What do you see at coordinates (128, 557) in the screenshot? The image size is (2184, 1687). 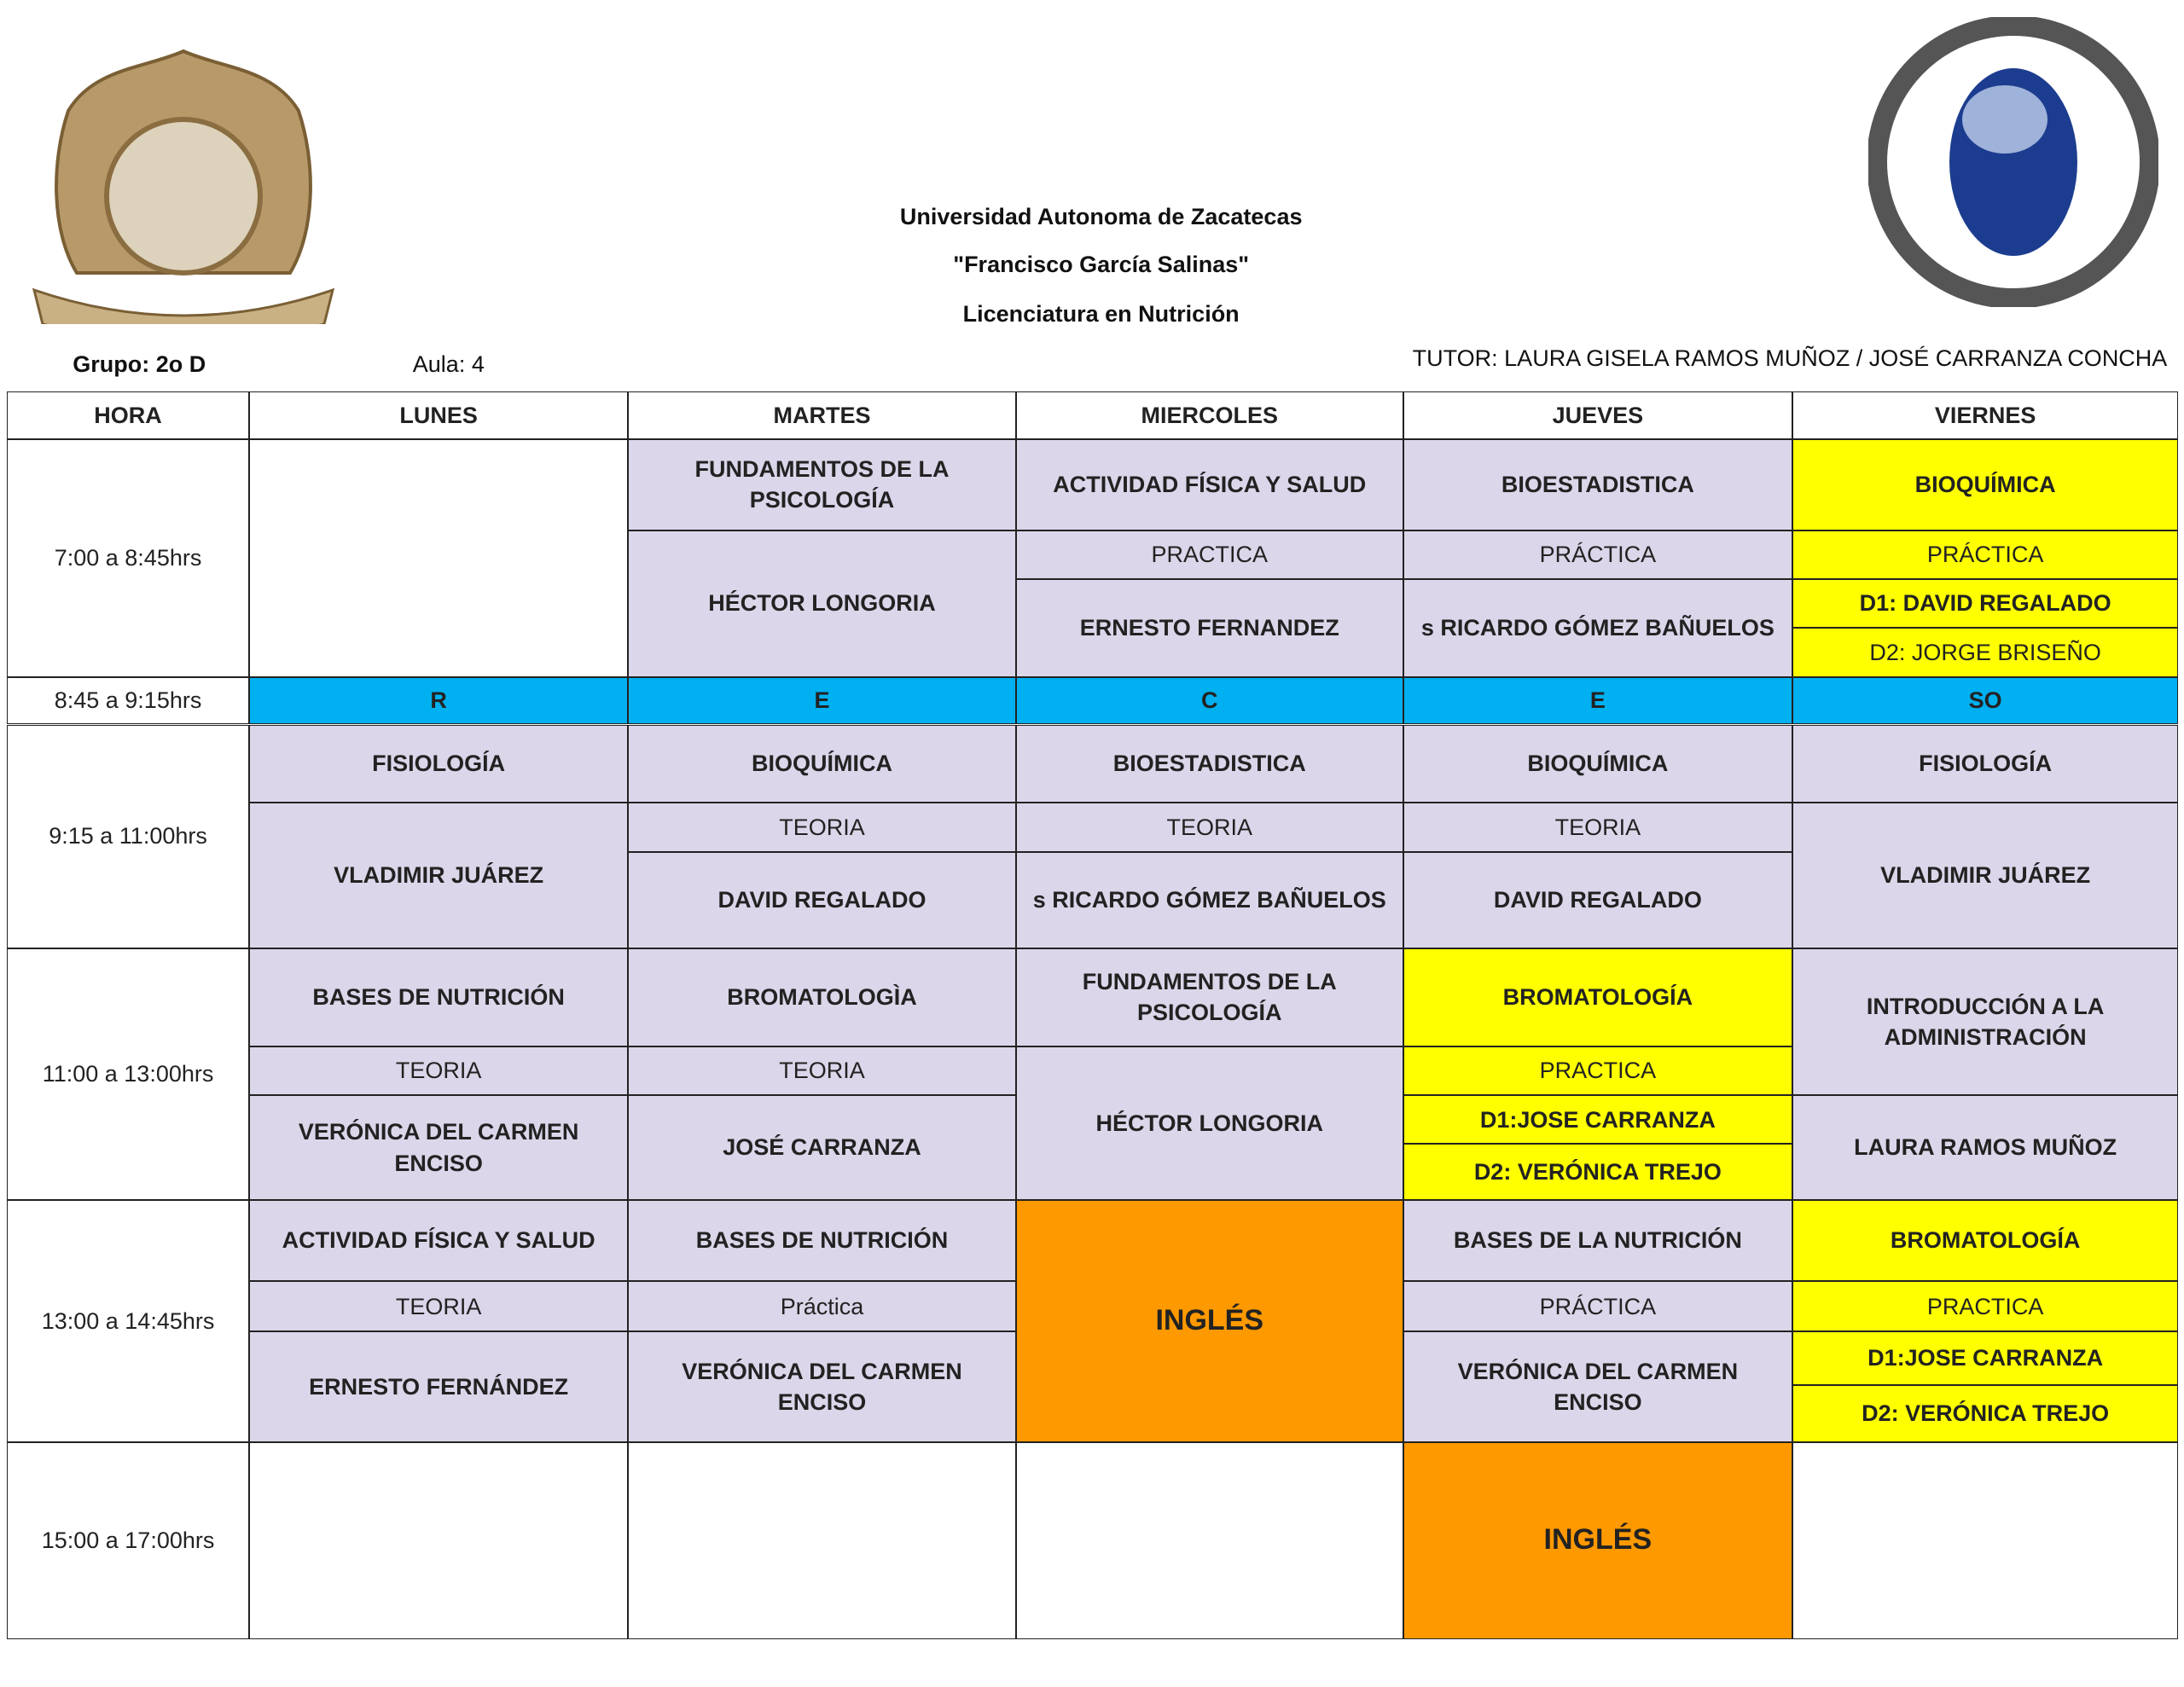 I see `schedule-cell: 7:00 a 8:45hrs` at bounding box center [128, 557].